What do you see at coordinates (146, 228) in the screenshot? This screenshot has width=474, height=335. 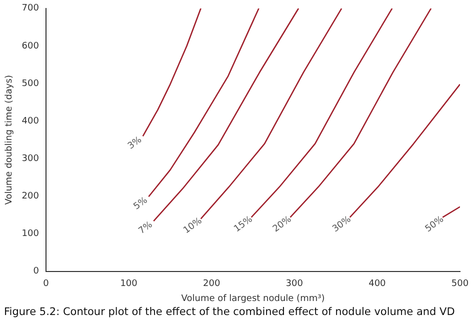 I see `text: 7%` at bounding box center [146, 228].